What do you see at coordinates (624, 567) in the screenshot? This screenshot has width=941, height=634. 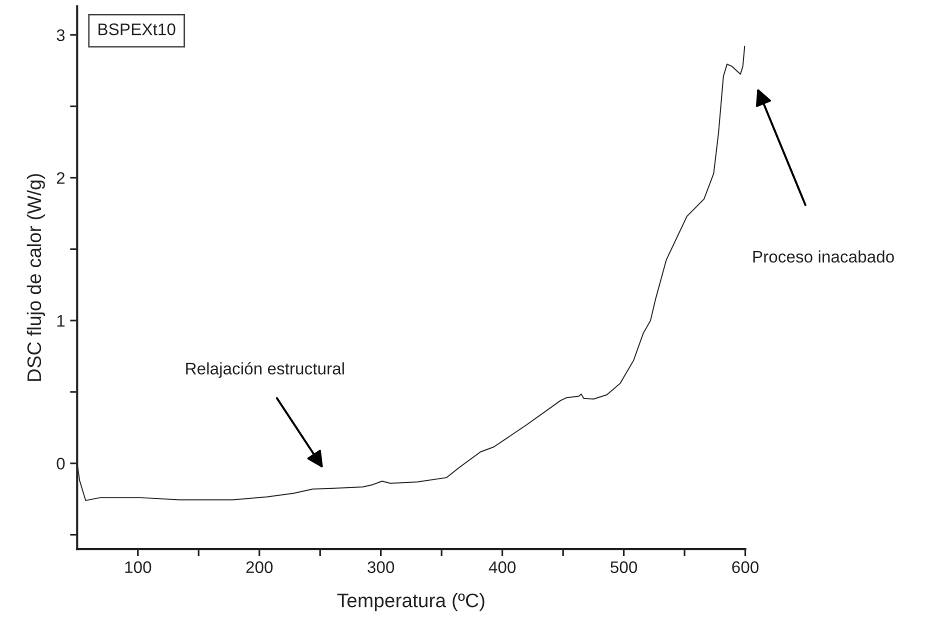 I see `x-tick-label: 500` at bounding box center [624, 567].